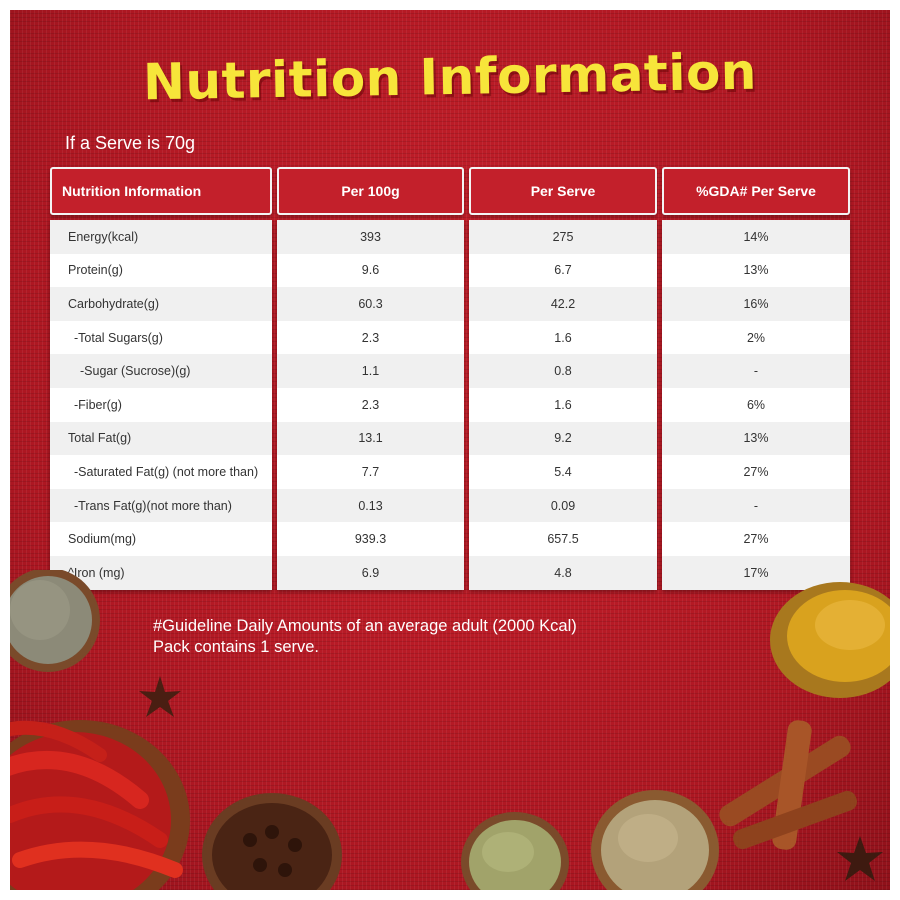 Image resolution: width=900 pixels, height=900 pixels. Describe the element at coordinates (563, 539) in the screenshot. I see `per-serve-value: 657.5` at that location.